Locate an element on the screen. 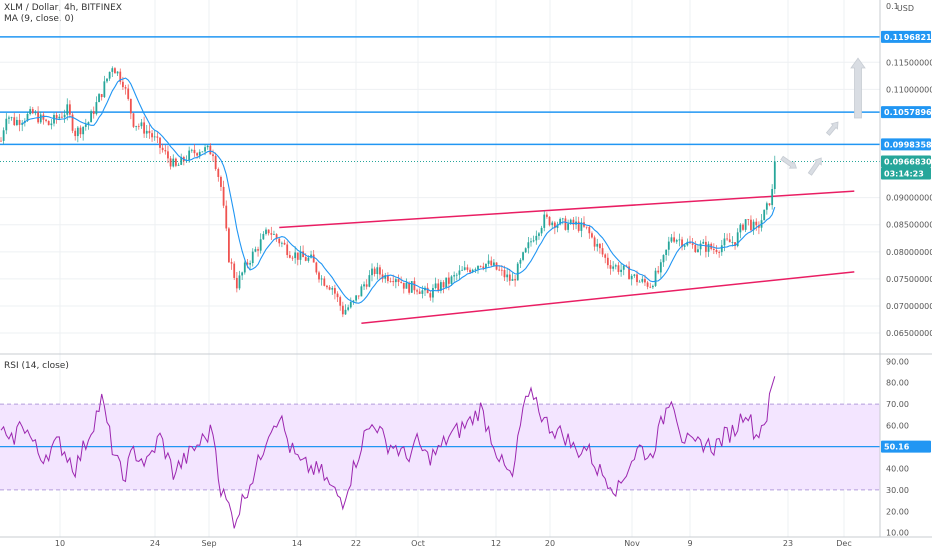 The width and height of the screenshot is (932, 550). time-tick-label: 23 is located at coordinates (788, 543).